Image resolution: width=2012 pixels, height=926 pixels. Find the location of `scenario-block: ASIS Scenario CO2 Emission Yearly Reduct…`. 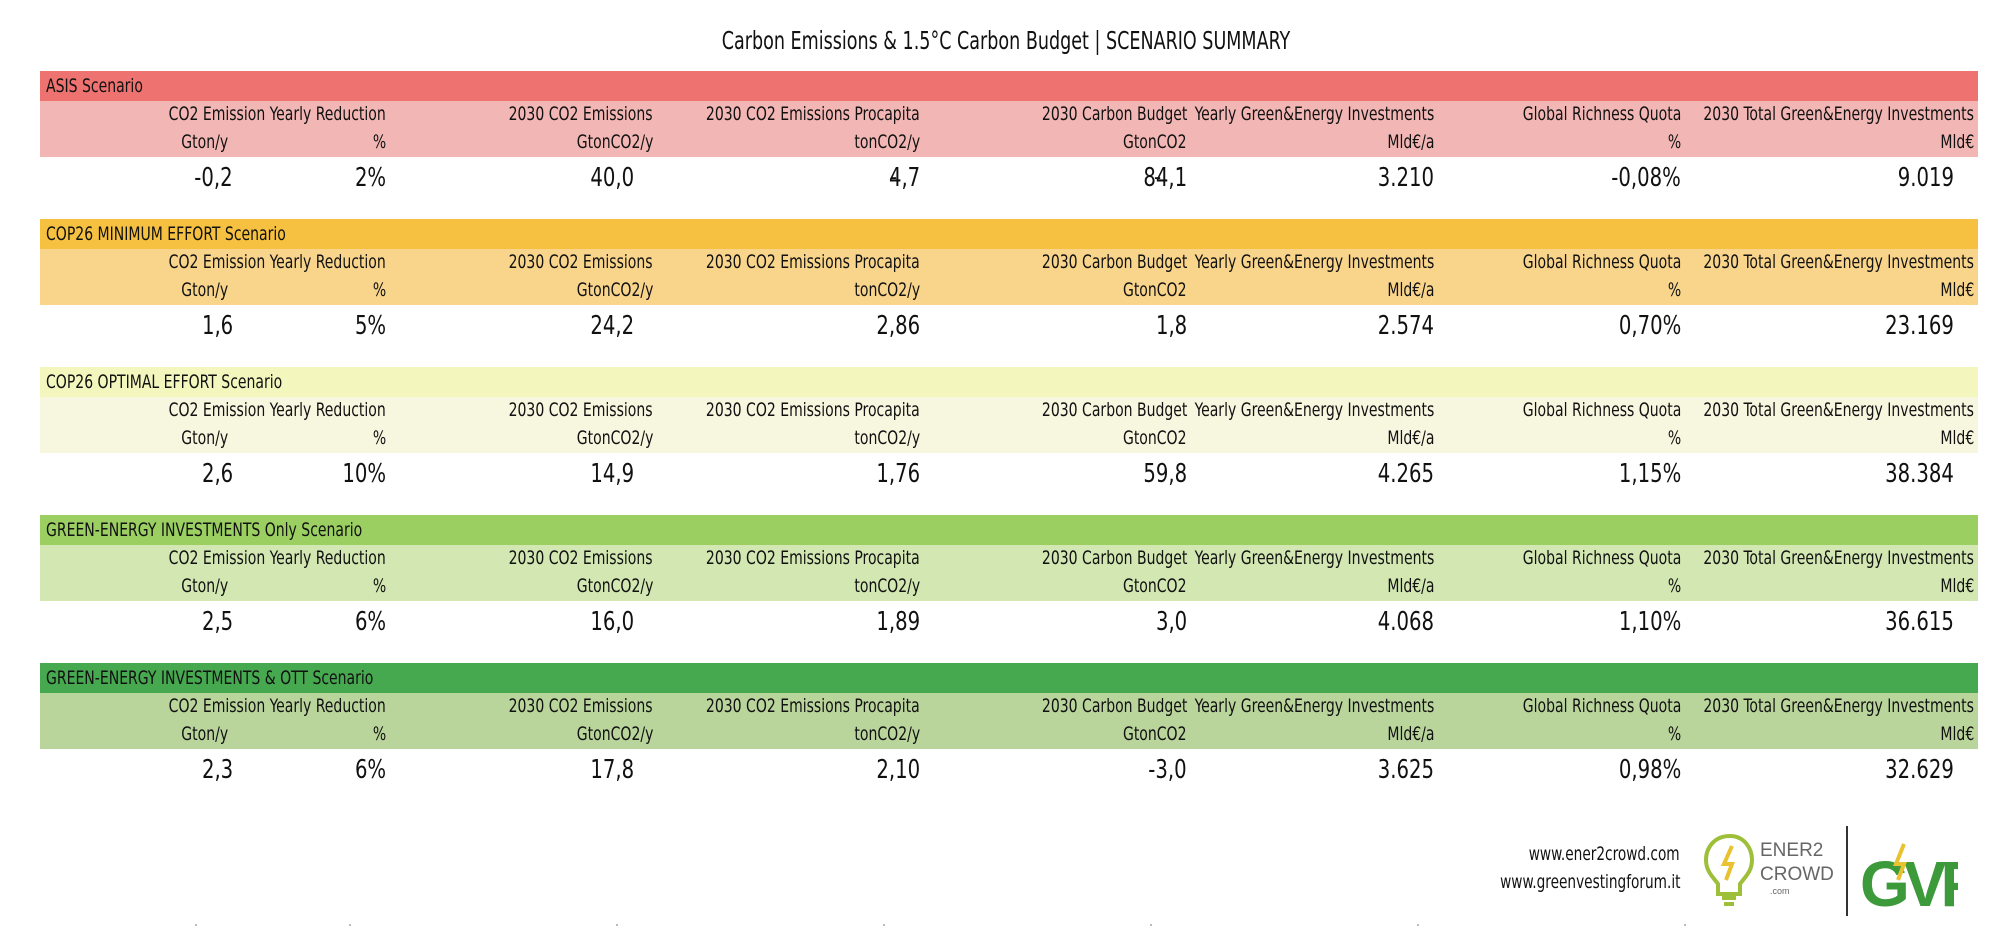

scenario-block: ASIS Scenario CO2 Emission Yearly Reduct… is located at coordinates (1009, 134).